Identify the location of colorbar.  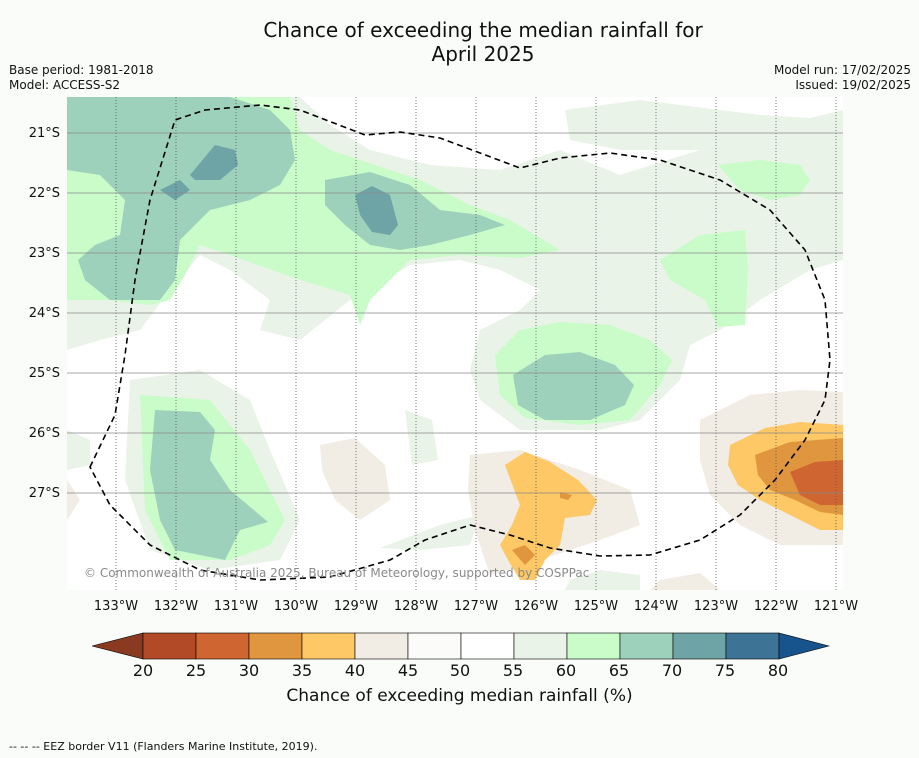
(460, 646).